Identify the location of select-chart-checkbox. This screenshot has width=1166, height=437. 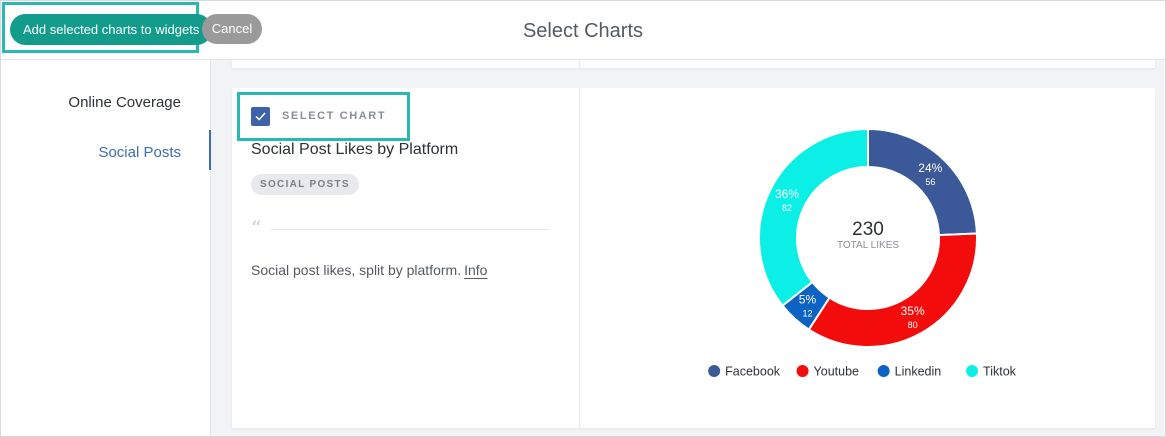
(260, 116).